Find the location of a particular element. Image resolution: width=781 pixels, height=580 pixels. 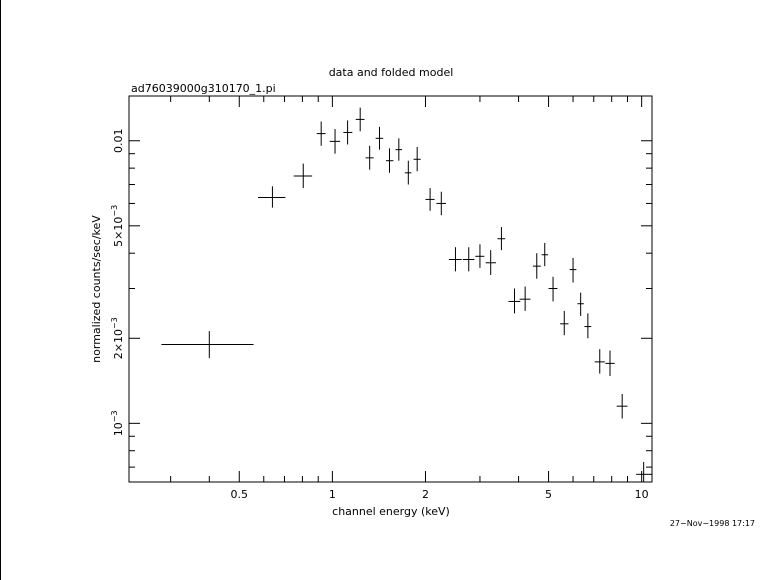

y-tick-label: 0.01 is located at coordinates (118, 141).